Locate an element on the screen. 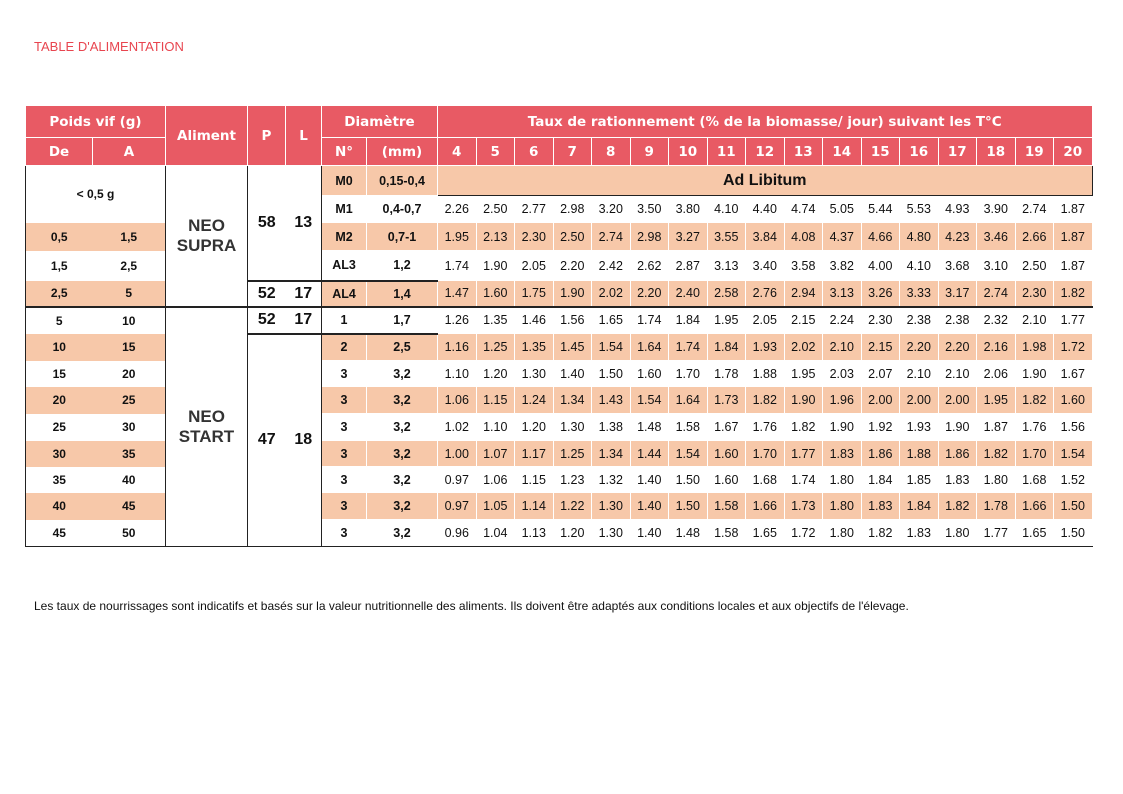  rate-value: 4.23 is located at coordinates (957, 236).